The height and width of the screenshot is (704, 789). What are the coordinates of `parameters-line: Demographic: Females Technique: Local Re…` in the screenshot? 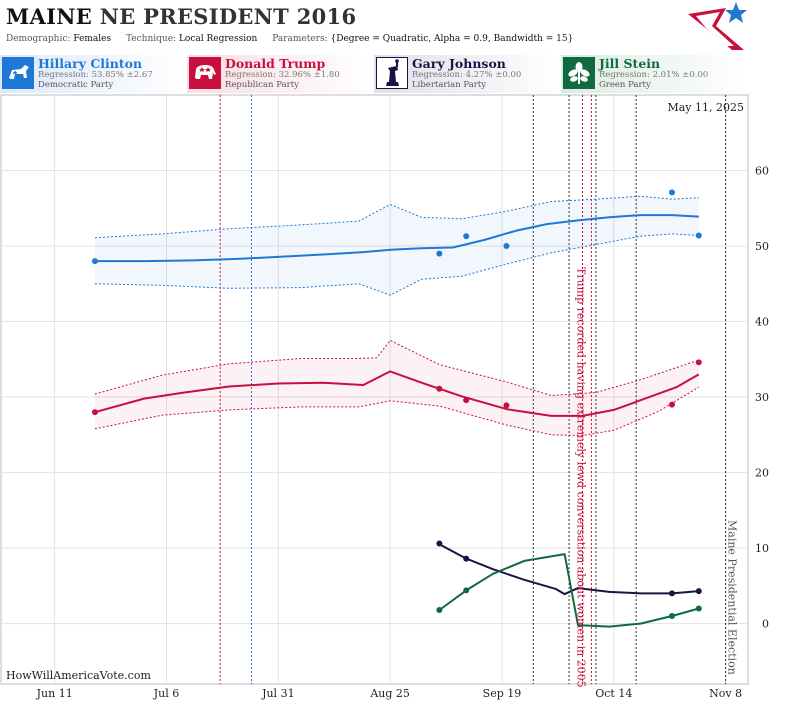 It's located at (289, 39).